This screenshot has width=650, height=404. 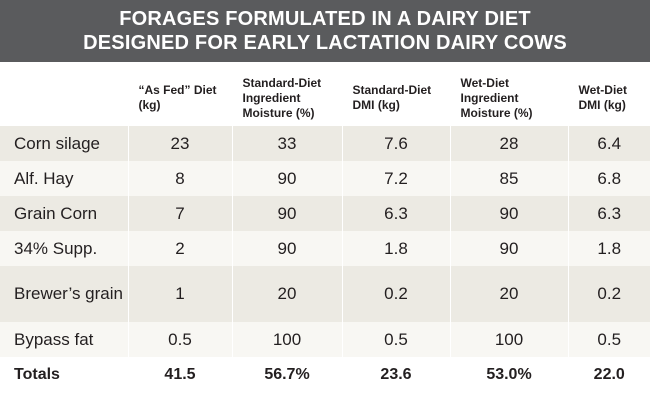 I want to click on row-label: Brewer’s grain, so click(x=68, y=293).